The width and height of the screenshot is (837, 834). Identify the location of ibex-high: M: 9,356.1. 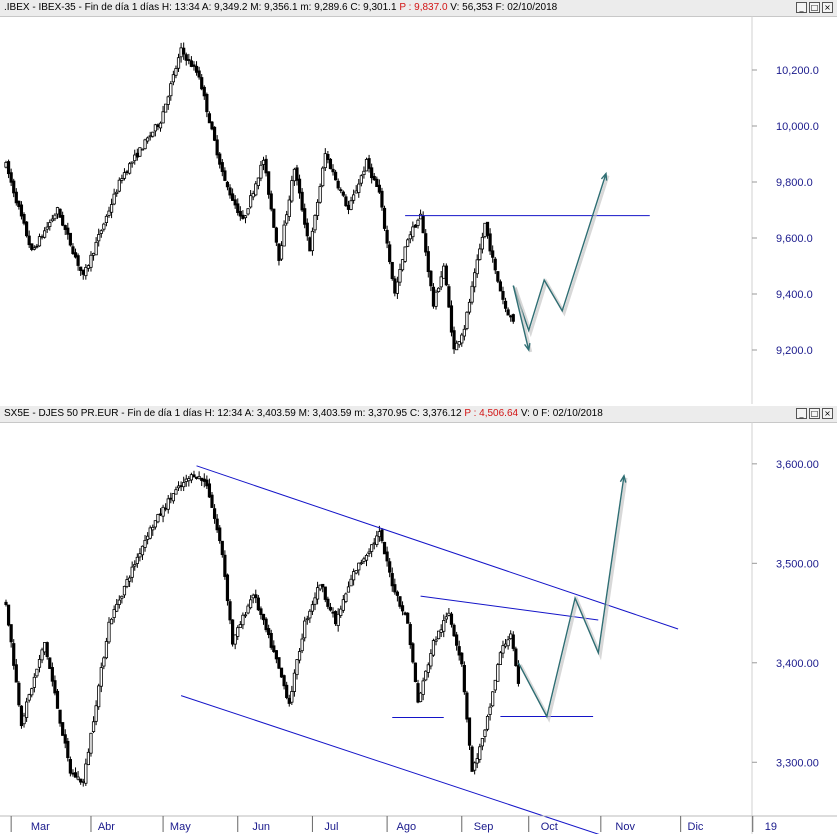
(274, 7).